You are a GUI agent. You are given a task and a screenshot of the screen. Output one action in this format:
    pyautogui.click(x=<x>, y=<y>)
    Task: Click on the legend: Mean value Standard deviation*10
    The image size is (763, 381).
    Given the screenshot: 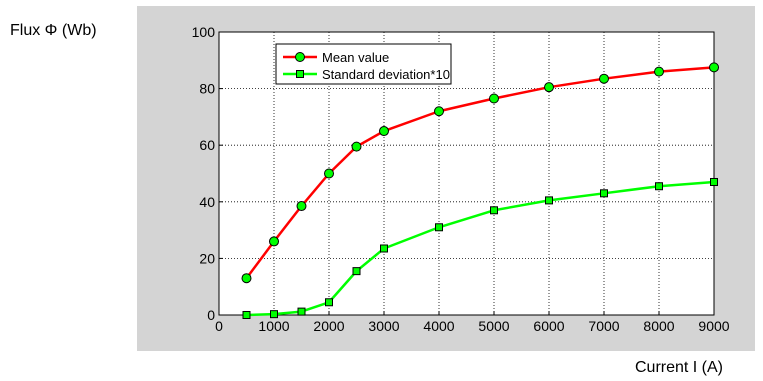 What is the action you would take?
    pyautogui.click(x=363, y=64)
    